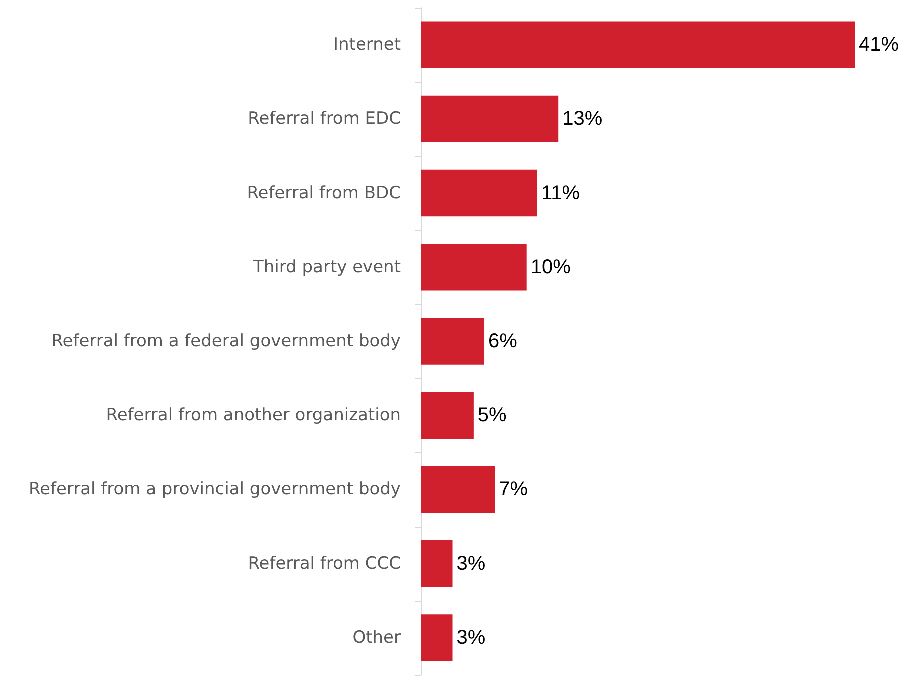 The width and height of the screenshot is (911, 677). I want to click on y-tick-label: Referral from BDC, so click(324, 193).